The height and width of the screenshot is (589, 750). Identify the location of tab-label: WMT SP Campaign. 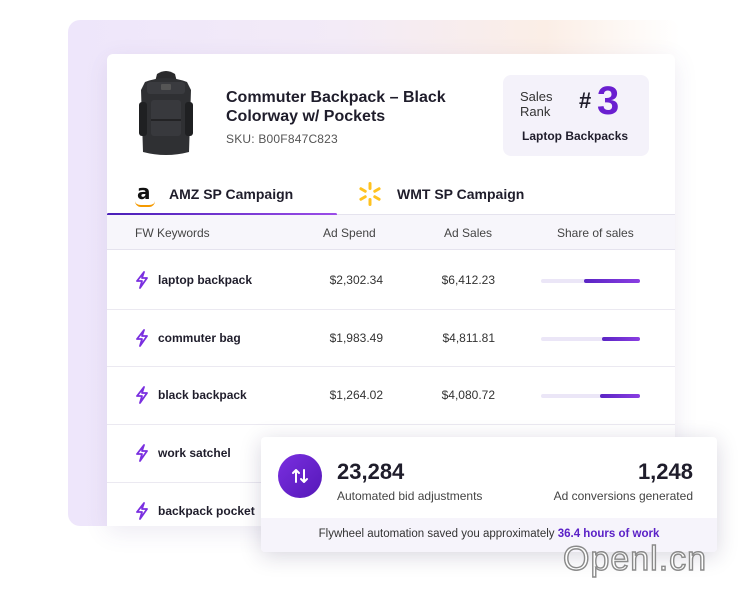
(461, 193).